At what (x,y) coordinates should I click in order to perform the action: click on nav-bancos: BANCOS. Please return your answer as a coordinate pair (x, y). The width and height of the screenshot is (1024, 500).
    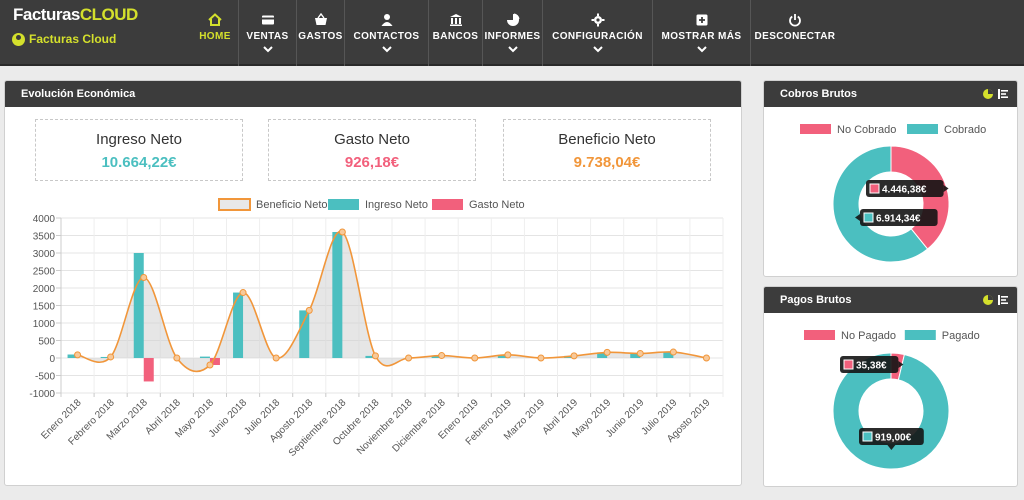
    Looking at the image, I should click on (456, 33).